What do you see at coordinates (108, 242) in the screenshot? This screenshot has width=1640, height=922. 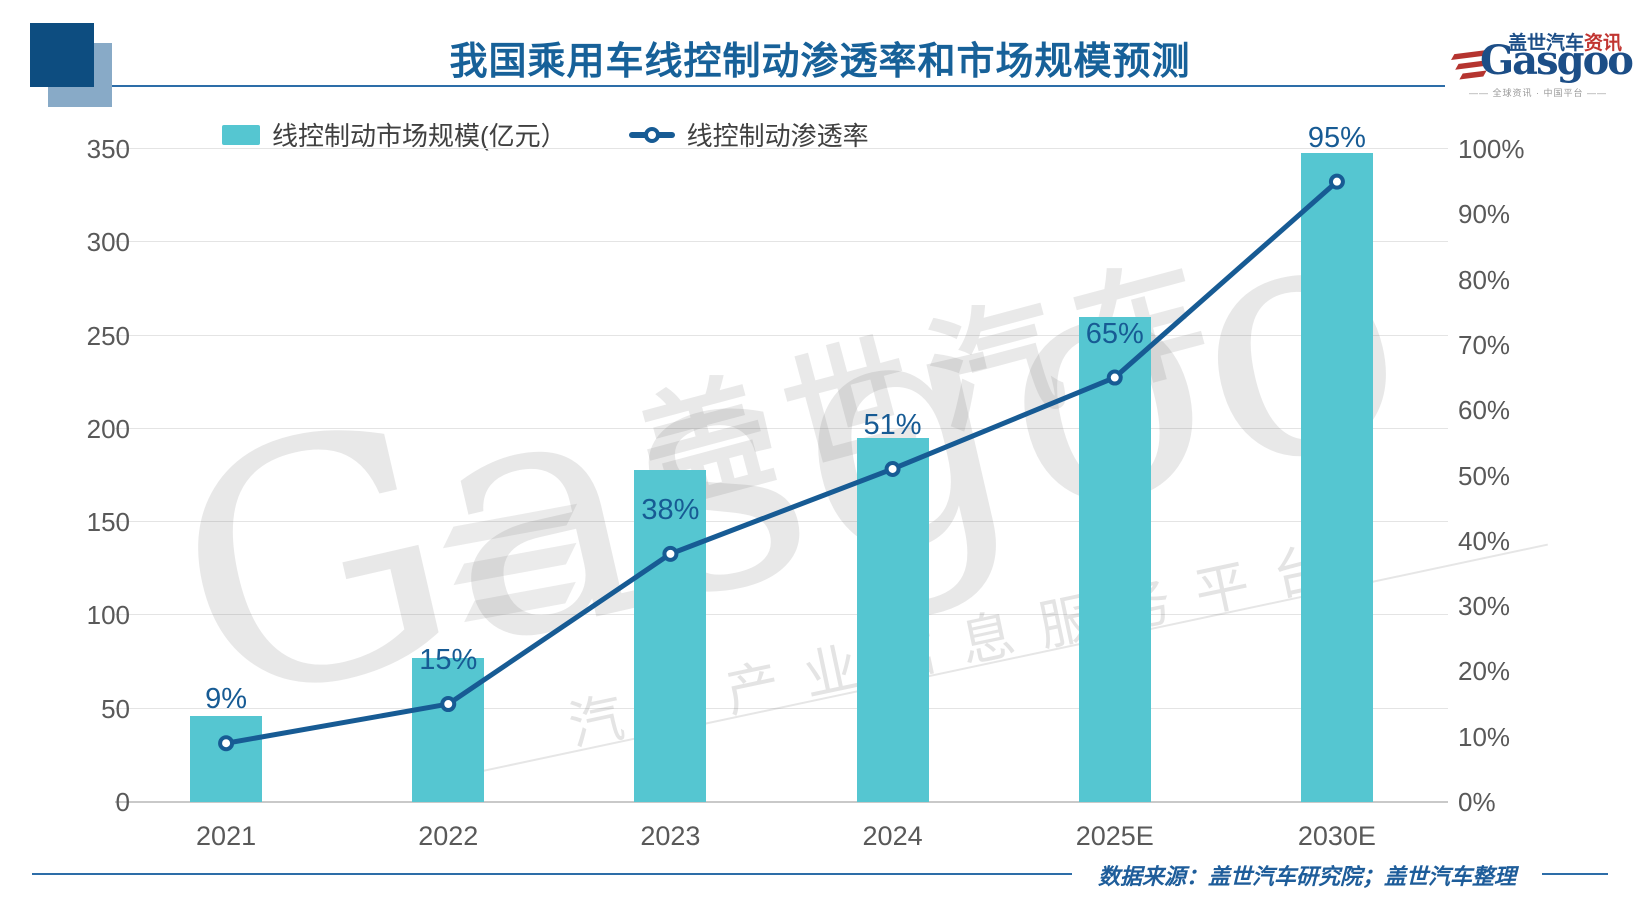 I see `left-axis-tick-300: 300` at bounding box center [108, 242].